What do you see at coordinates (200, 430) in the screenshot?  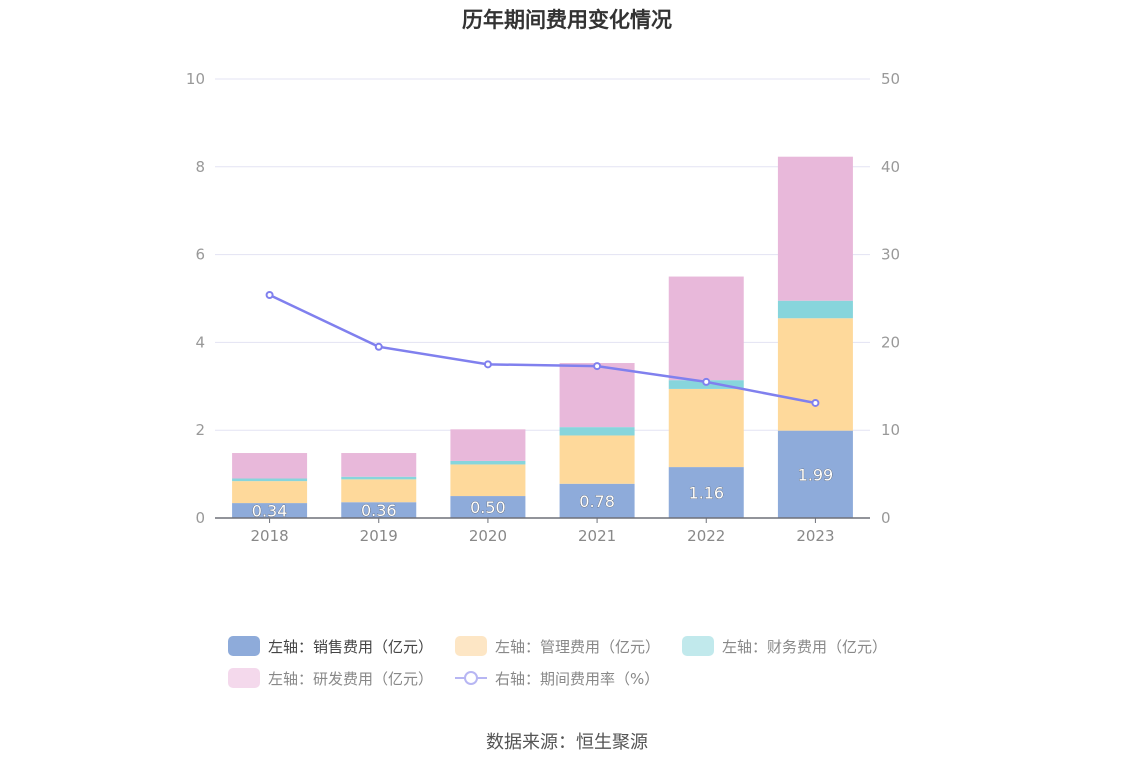 I see `y-left-tick-label: 2` at bounding box center [200, 430].